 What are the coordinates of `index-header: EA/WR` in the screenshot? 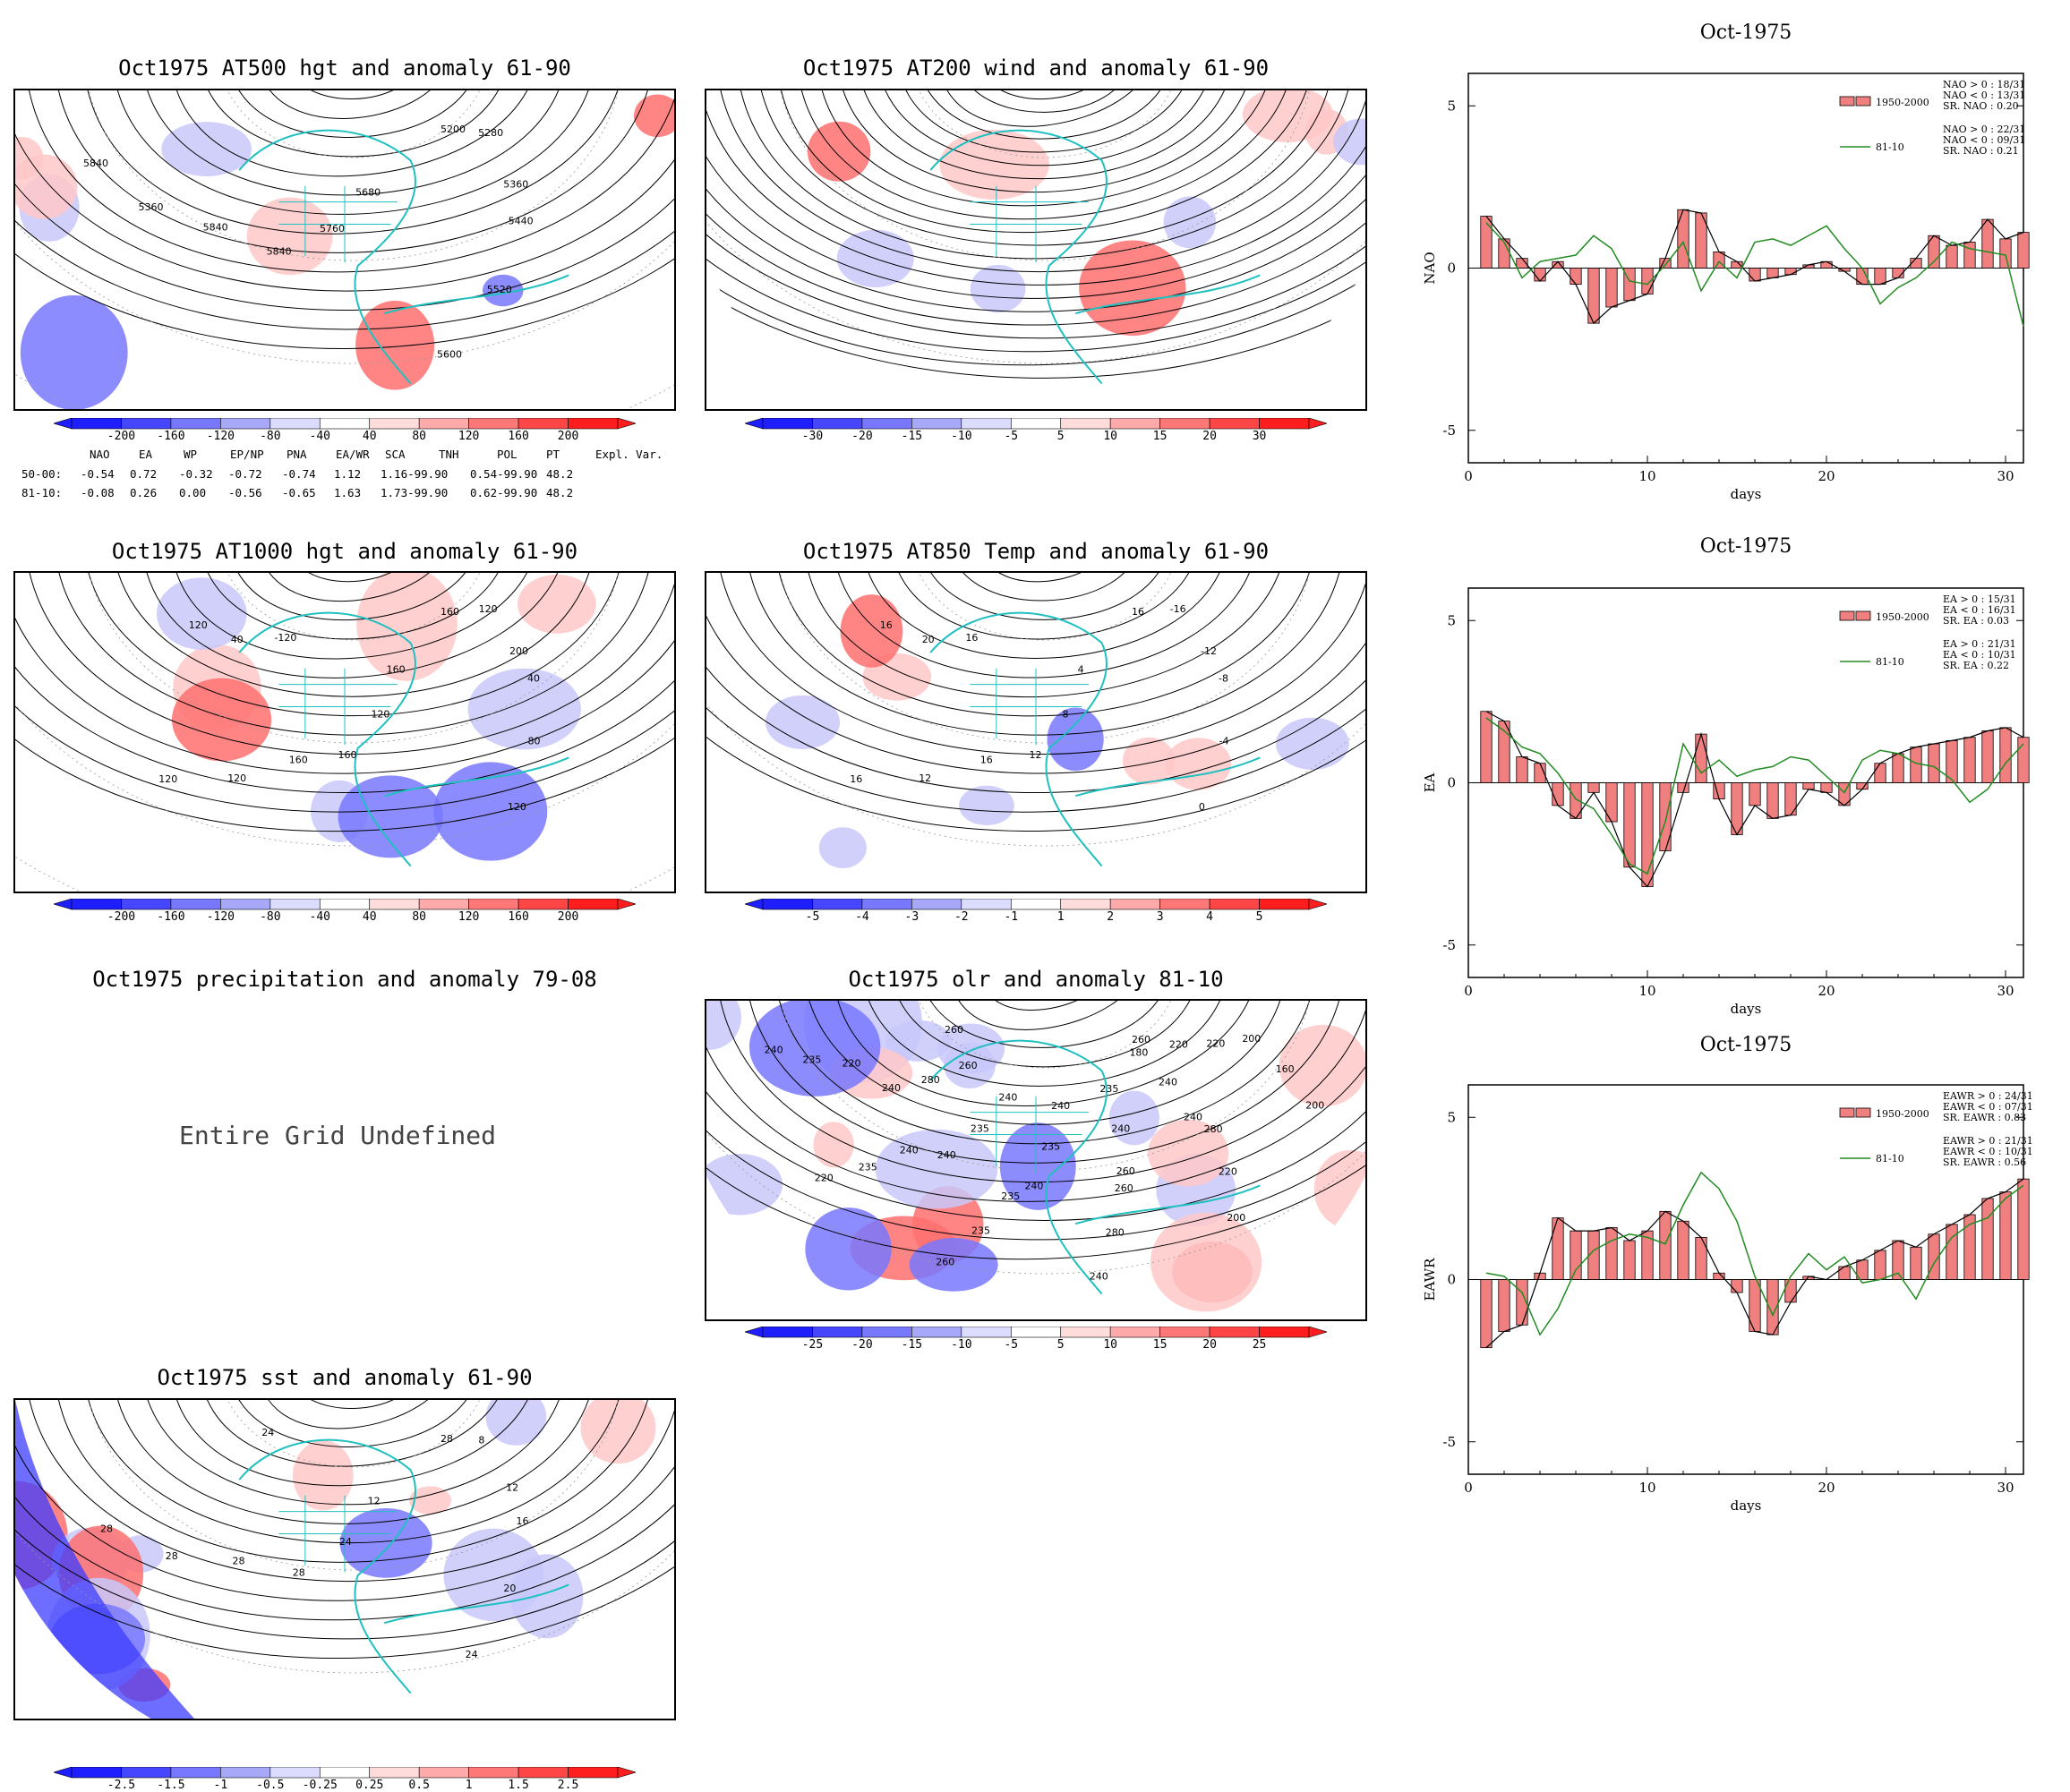 It's located at (353, 454).